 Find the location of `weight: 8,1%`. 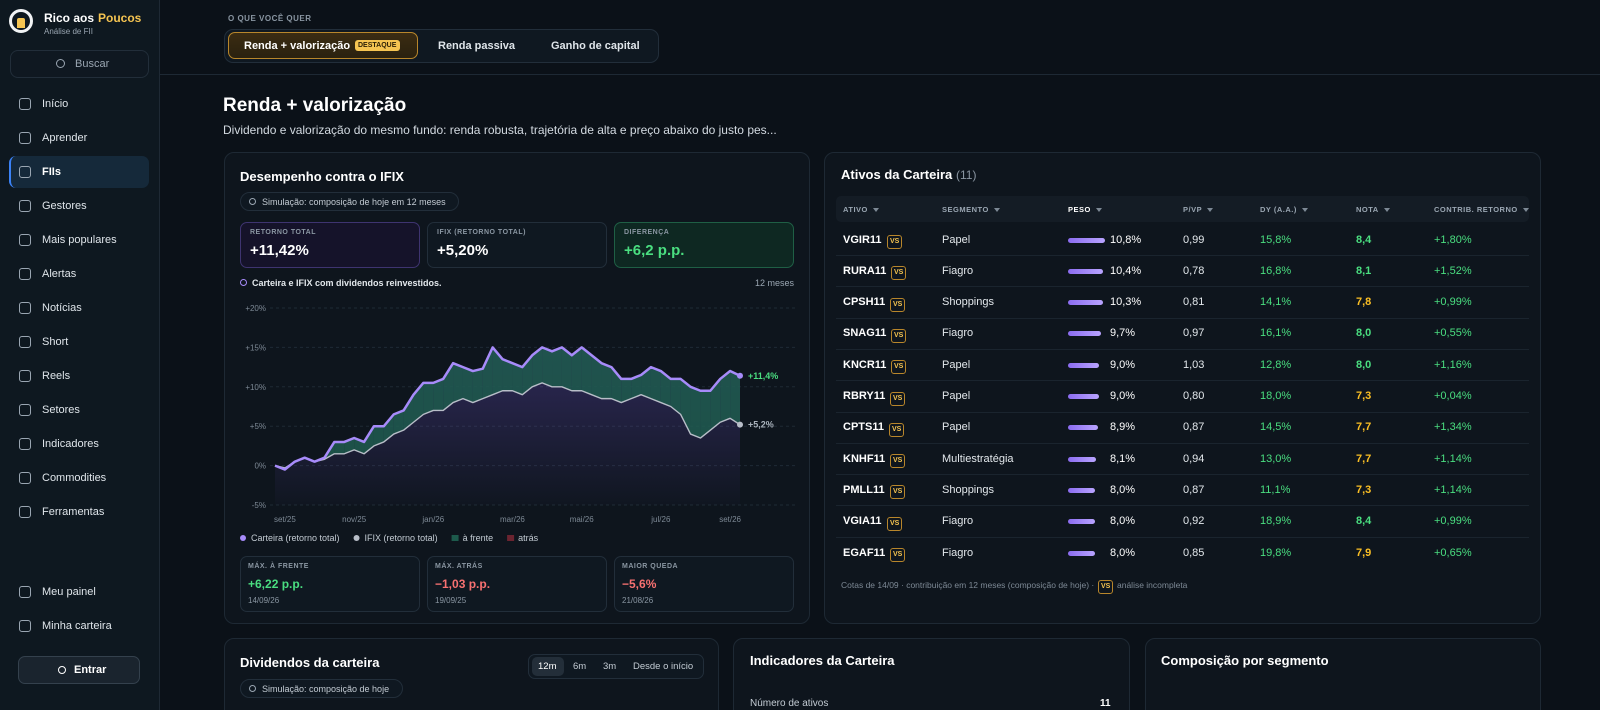

weight: 8,1% is located at coordinates (1123, 458).